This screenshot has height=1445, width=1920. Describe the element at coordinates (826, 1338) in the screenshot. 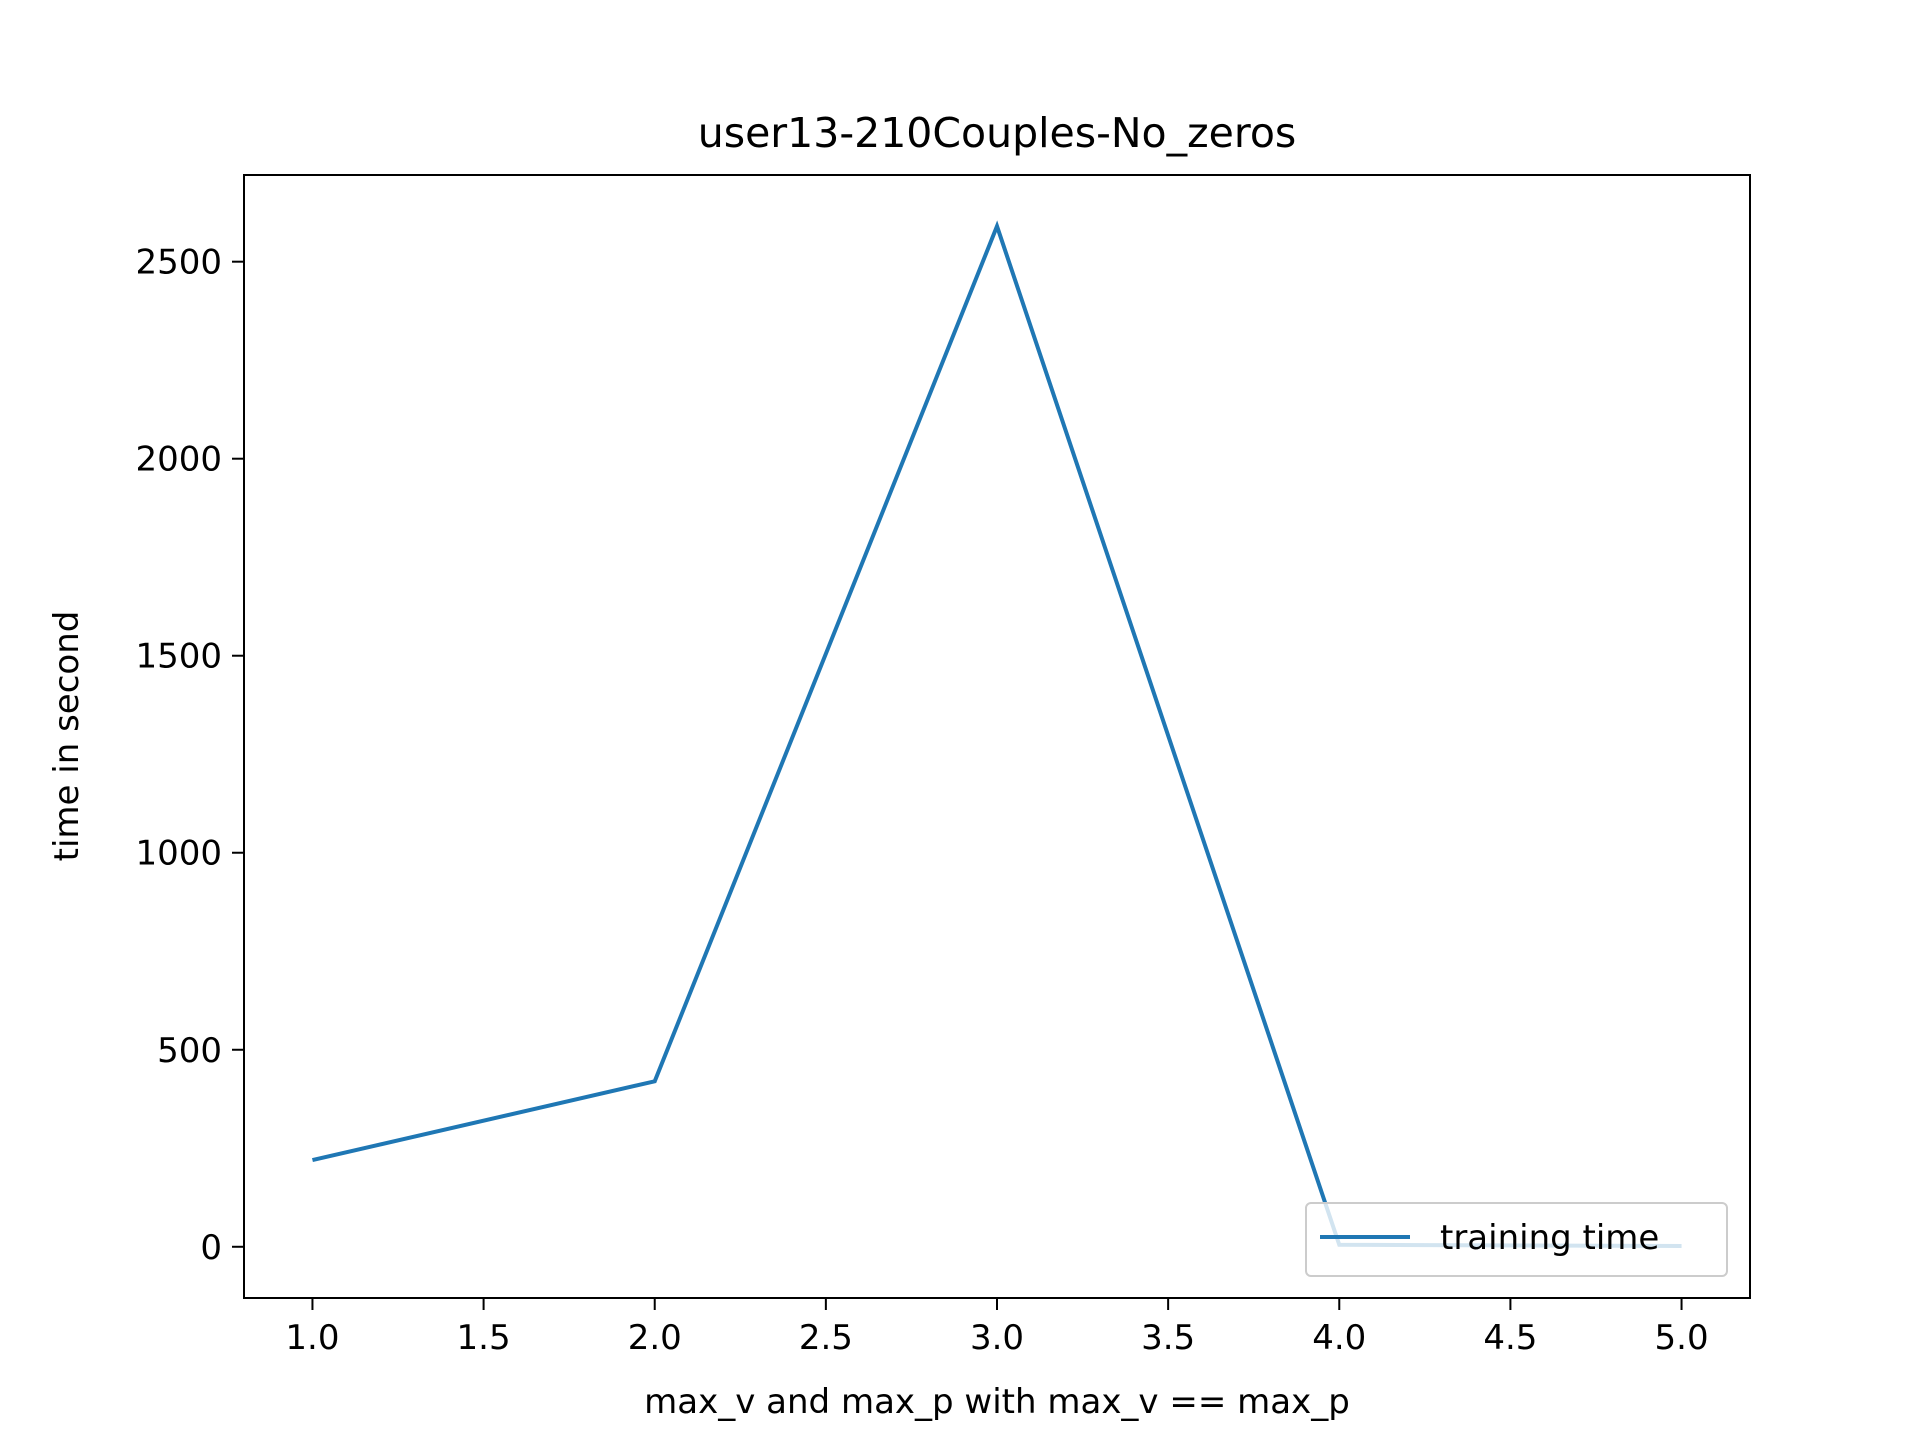

I see `x-tick-label: 2.5` at that location.